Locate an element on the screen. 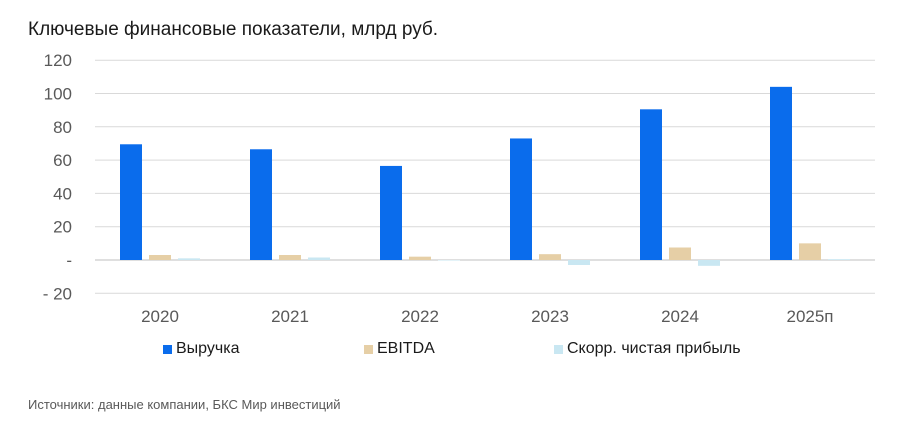 Image resolution: width=910 pixels, height=429 pixels. x-axis-ticks: 2020 2021 2022 2023 2024 2025п is located at coordinates (487, 316).